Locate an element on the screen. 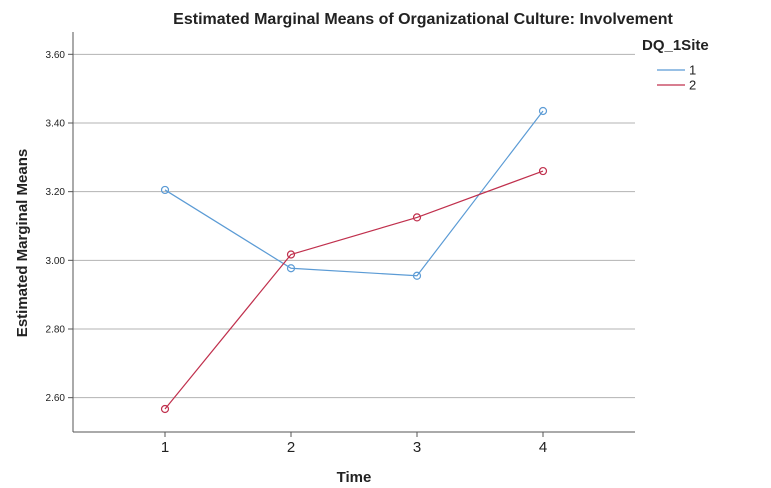 The width and height of the screenshot is (771, 488). legend-title: DQ_1Site is located at coordinates (675, 45).